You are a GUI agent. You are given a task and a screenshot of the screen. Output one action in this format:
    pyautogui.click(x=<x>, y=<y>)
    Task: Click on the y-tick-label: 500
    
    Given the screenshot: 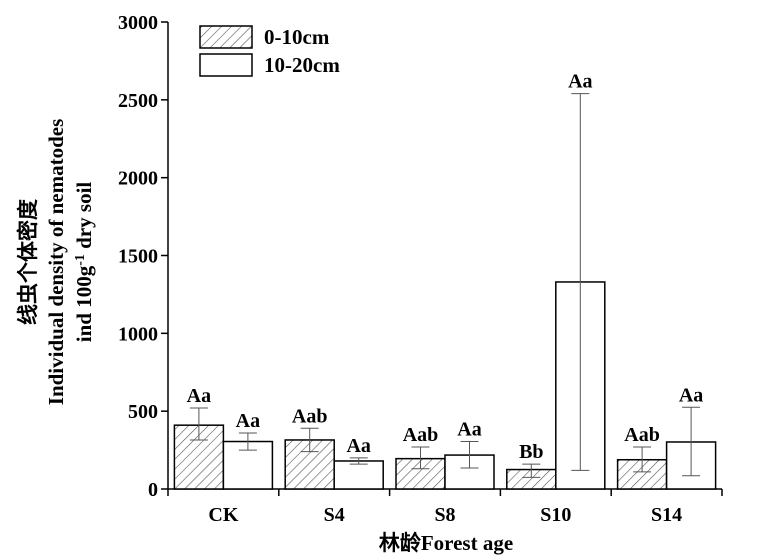 What is the action you would take?
    pyautogui.click(x=143, y=412)
    